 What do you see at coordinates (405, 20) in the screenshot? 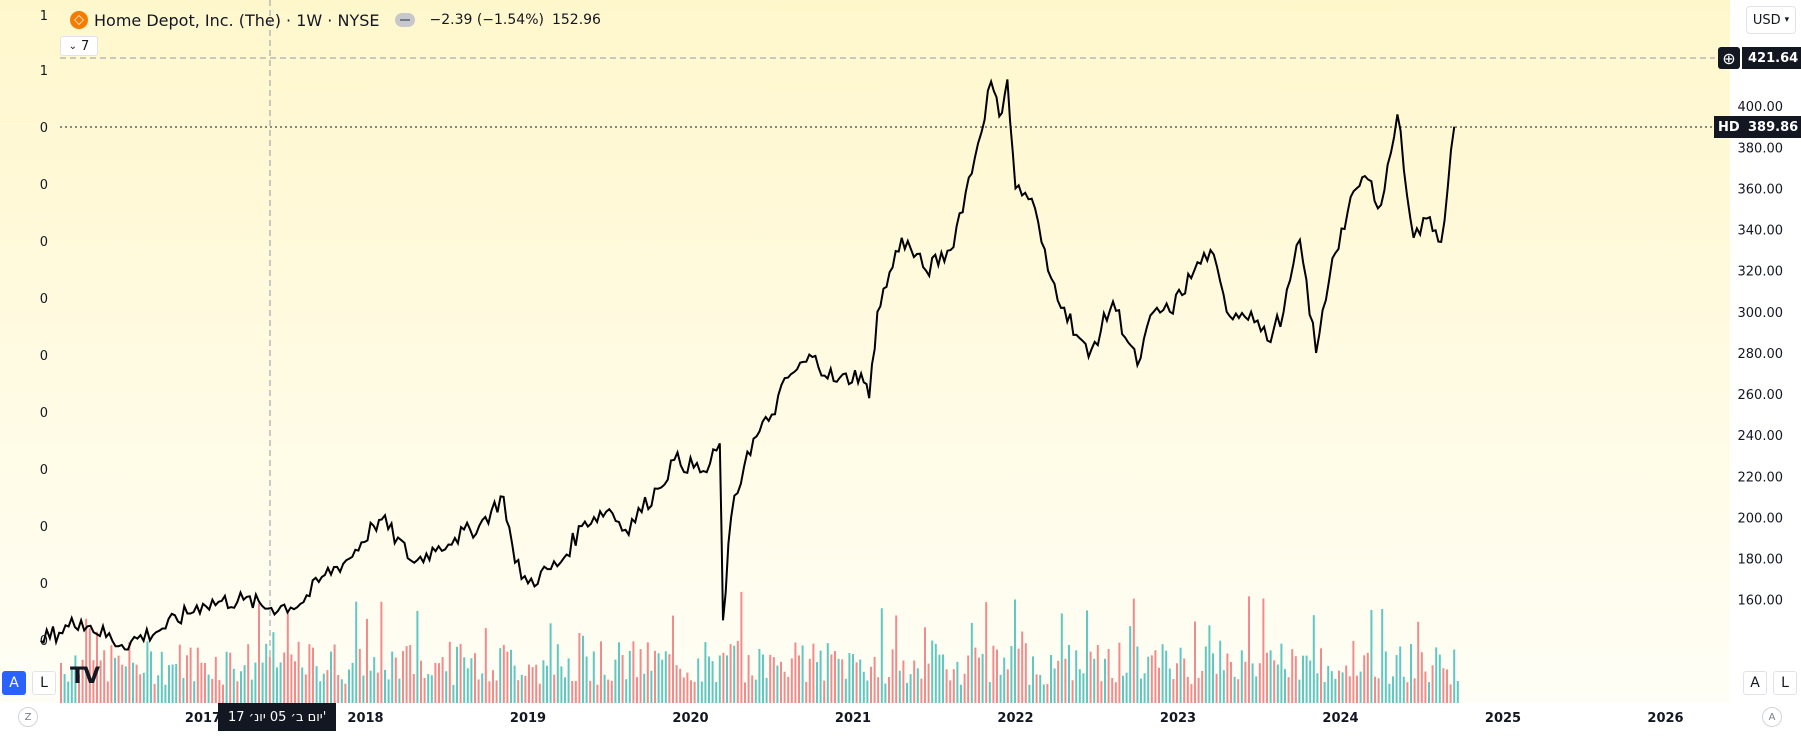
I see `visibility-toggle-icon` at bounding box center [405, 20].